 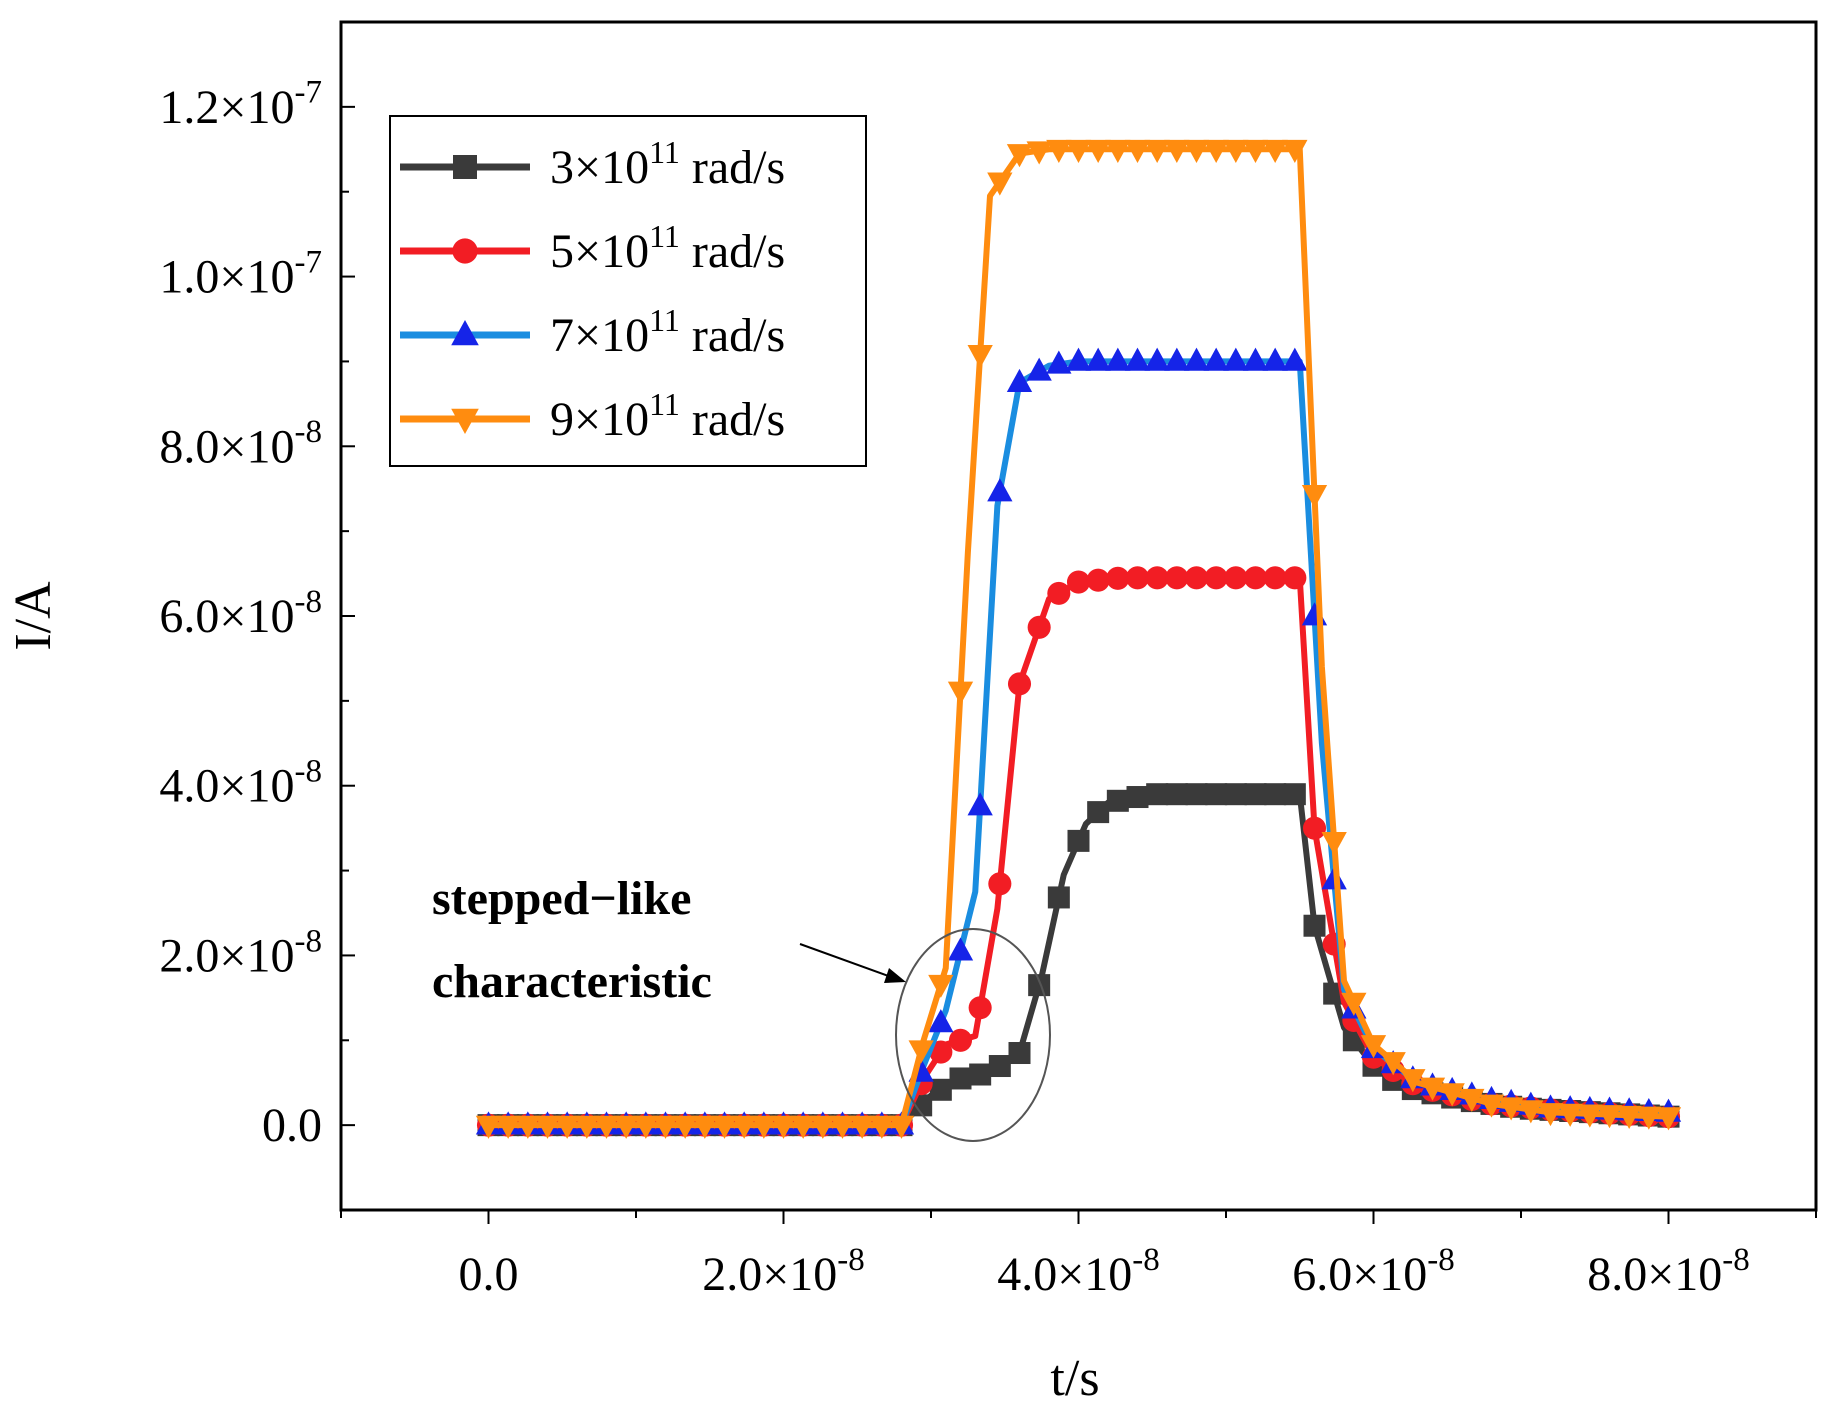 What do you see at coordinates (240, 443) in the screenshot?
I see `y-tick-label: 8.0×10⁻⁸` at bounding box center [240, 443].